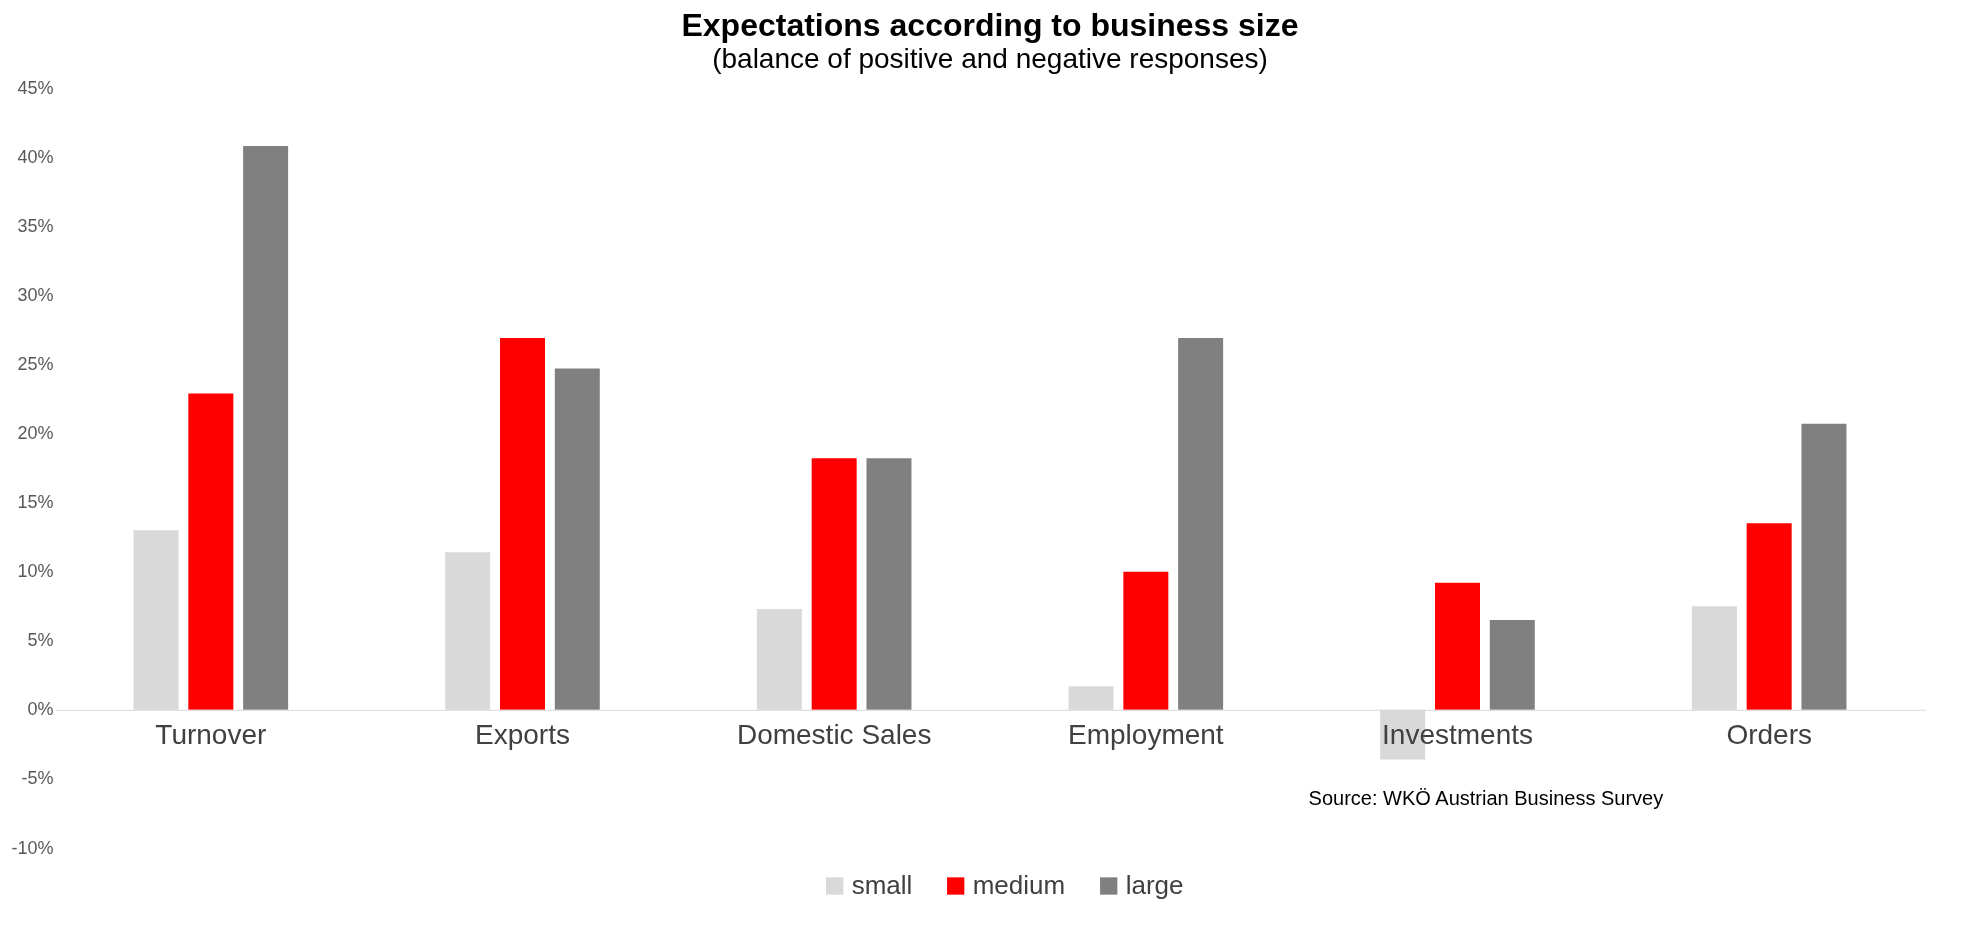 Image resolution: width=1967 pixels, height=946 pixels. Describe the element at coordinates (37, 778) in the screenshot. I see `y-tick-label: -5%` at that location.